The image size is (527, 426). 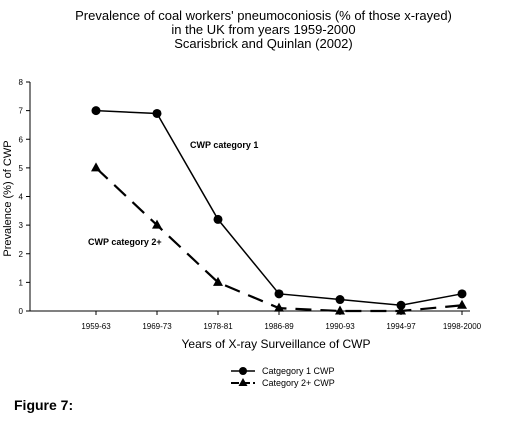 What do you see at coordinates (263, 29) in the screenshot?
I see `chart-title-line-2: in the UK from years 1959-2000` at bounding box center [263, 29].